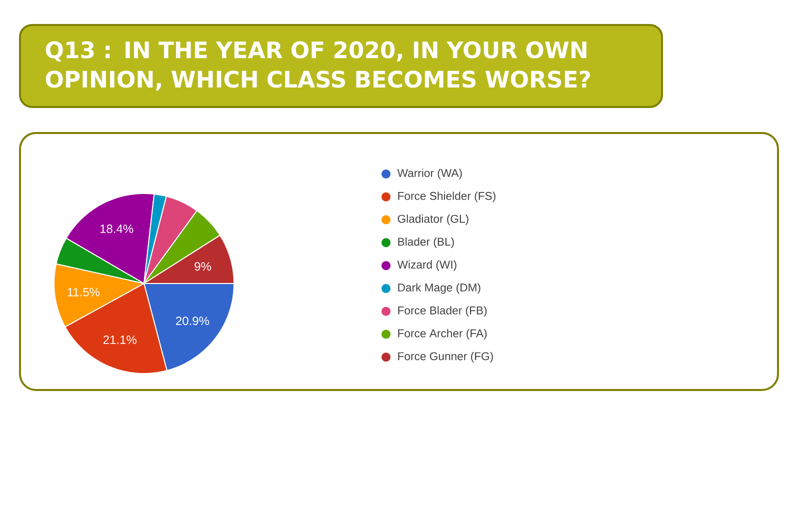 Image resolution: width=799 pixels, height=513 pixels. Describe the element at coordinates (426, 242) in the screenshot. I see `legend-label: Blader (BL)` at that location.